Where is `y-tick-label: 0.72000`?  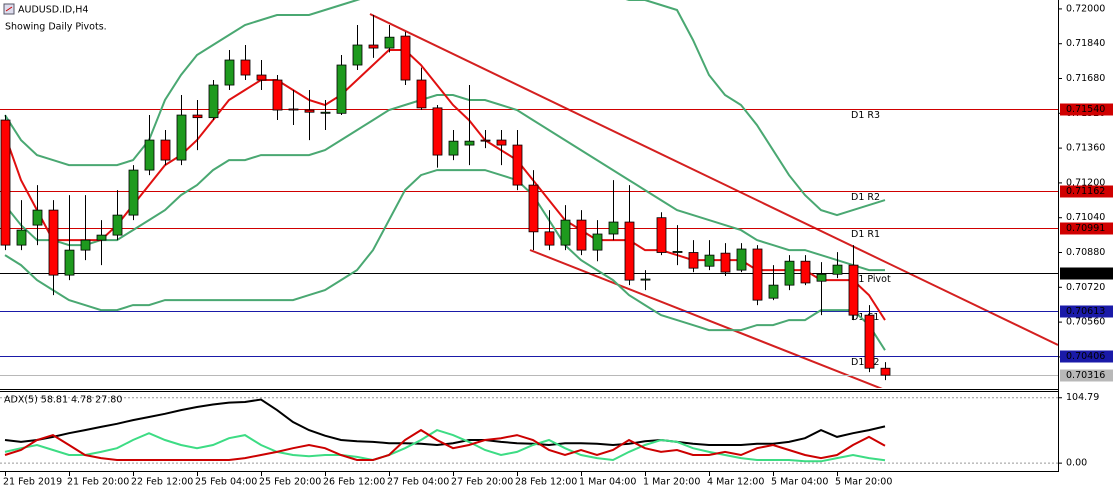
y-tick-label: 0.72000 is located at coordinates (1085, 8).